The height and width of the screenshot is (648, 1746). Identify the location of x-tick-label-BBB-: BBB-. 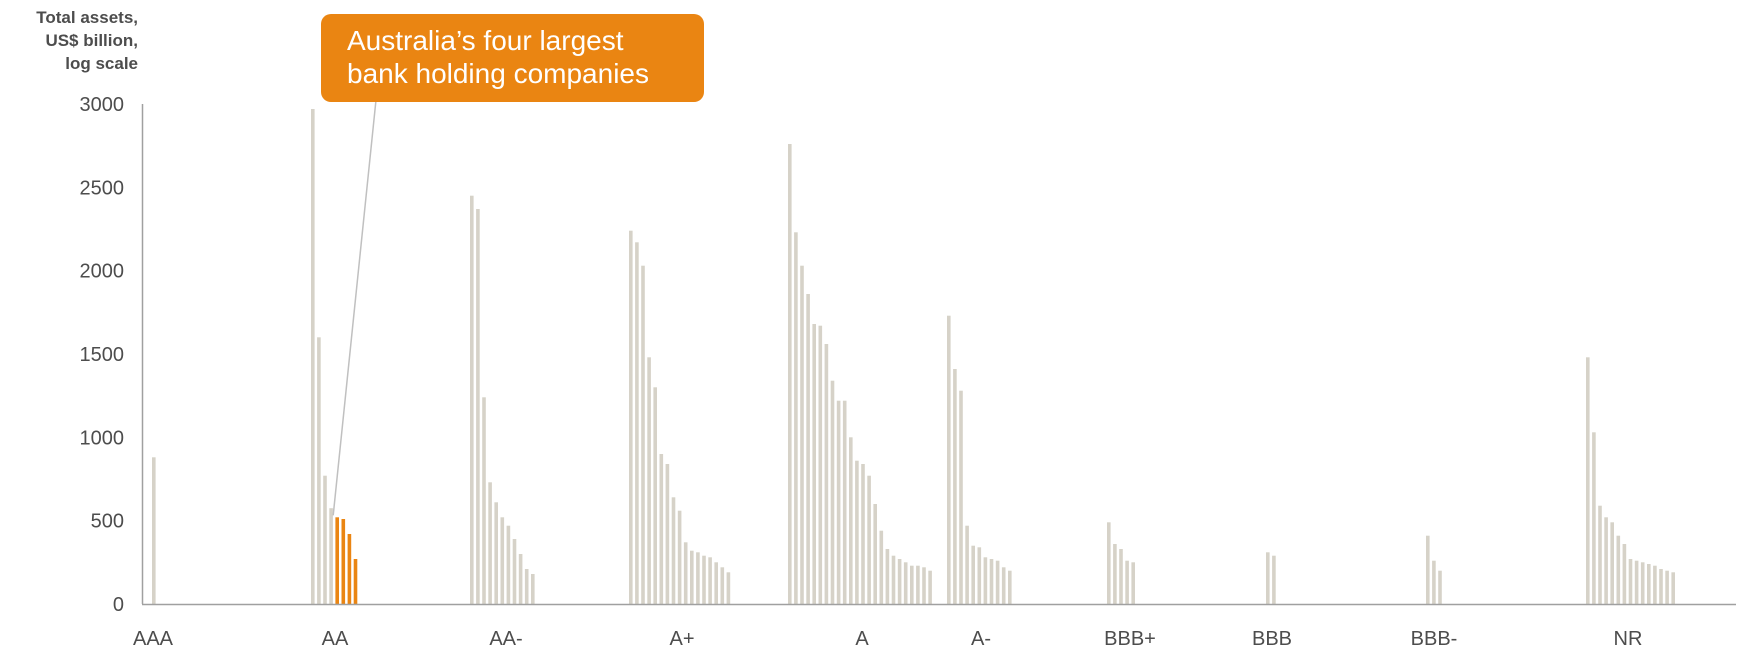
(1434, 638).